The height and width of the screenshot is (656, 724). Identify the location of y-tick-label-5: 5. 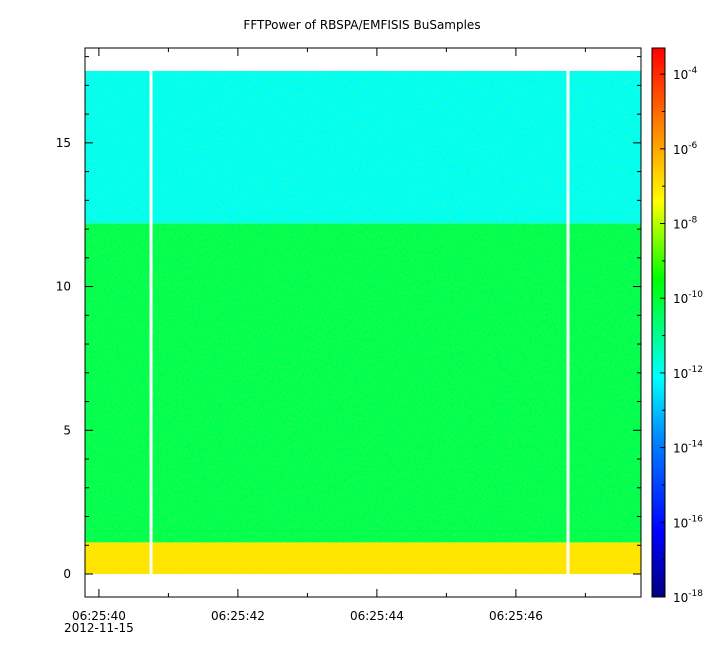
(67, 430).